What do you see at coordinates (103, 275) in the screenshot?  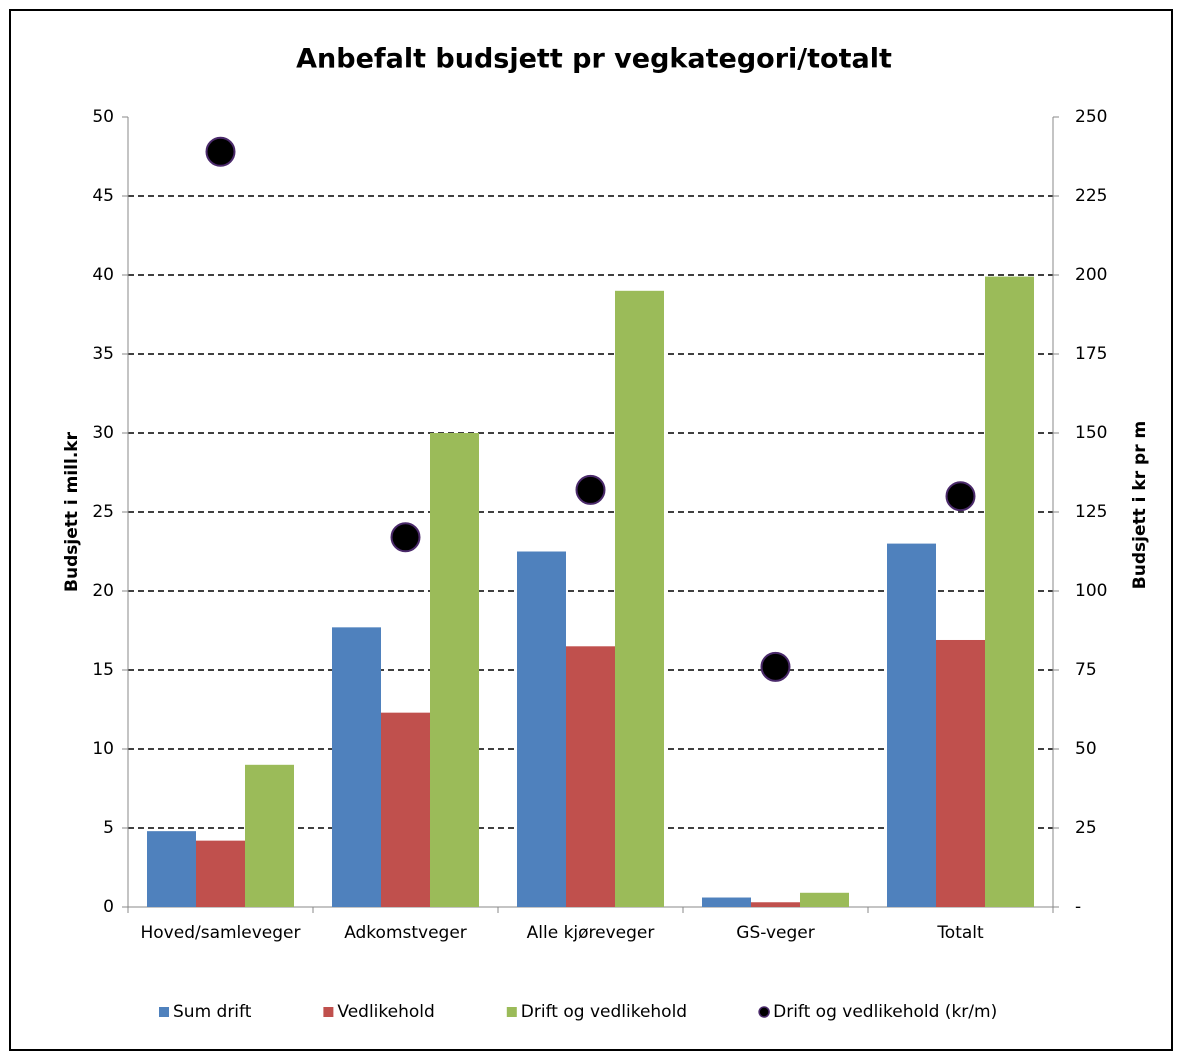 I see `y-tick-label: 40` at bounding box center [103, 275].